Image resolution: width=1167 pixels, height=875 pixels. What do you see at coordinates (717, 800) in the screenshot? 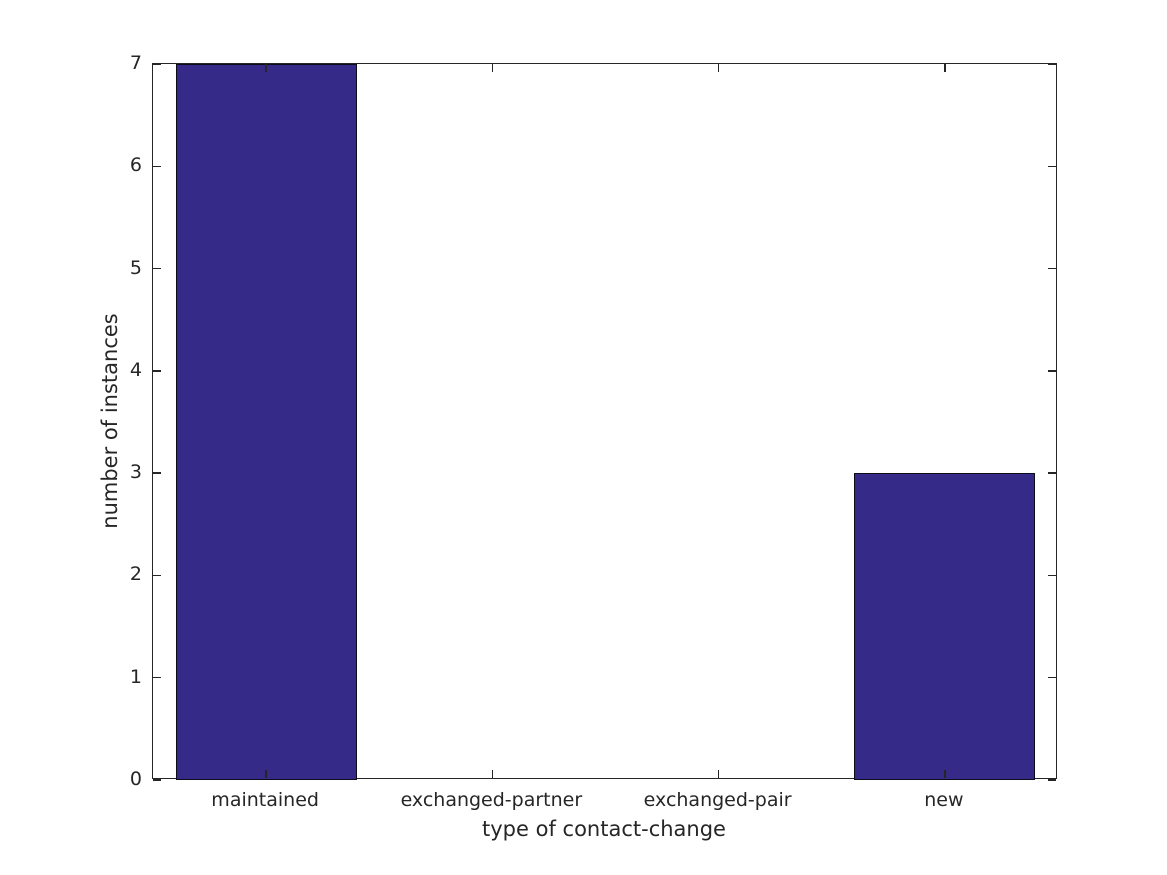
I see `x-tick-label: exchanged-pair` at bounding box center [717, 800].